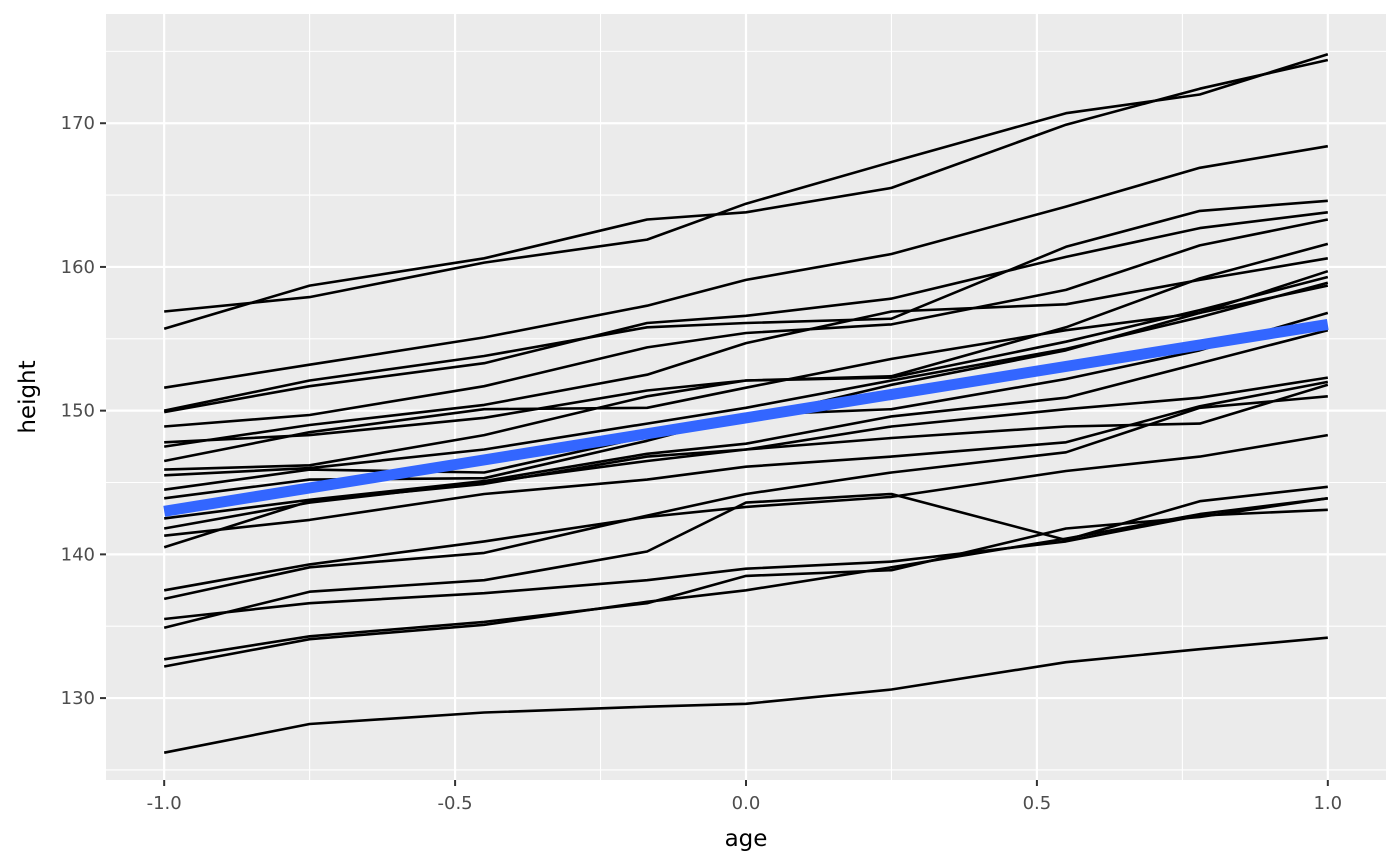  Describe the element at coordinates (28, 396) in the screenshot. I see `y-axis-title: height` at that location.